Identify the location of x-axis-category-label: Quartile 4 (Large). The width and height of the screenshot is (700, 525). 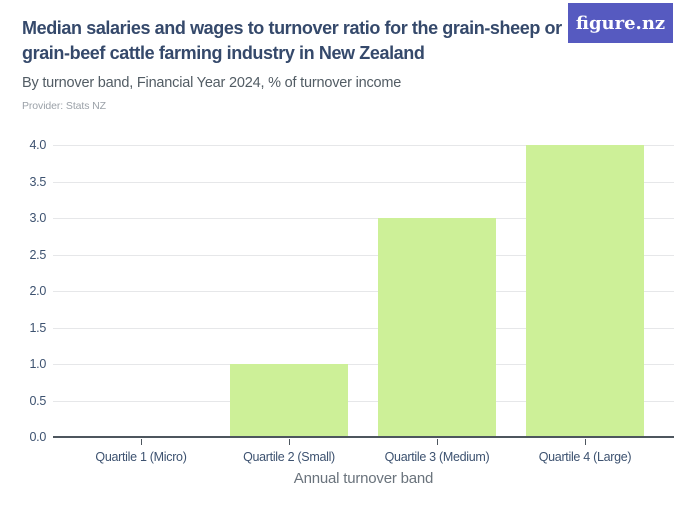
(585, 457).